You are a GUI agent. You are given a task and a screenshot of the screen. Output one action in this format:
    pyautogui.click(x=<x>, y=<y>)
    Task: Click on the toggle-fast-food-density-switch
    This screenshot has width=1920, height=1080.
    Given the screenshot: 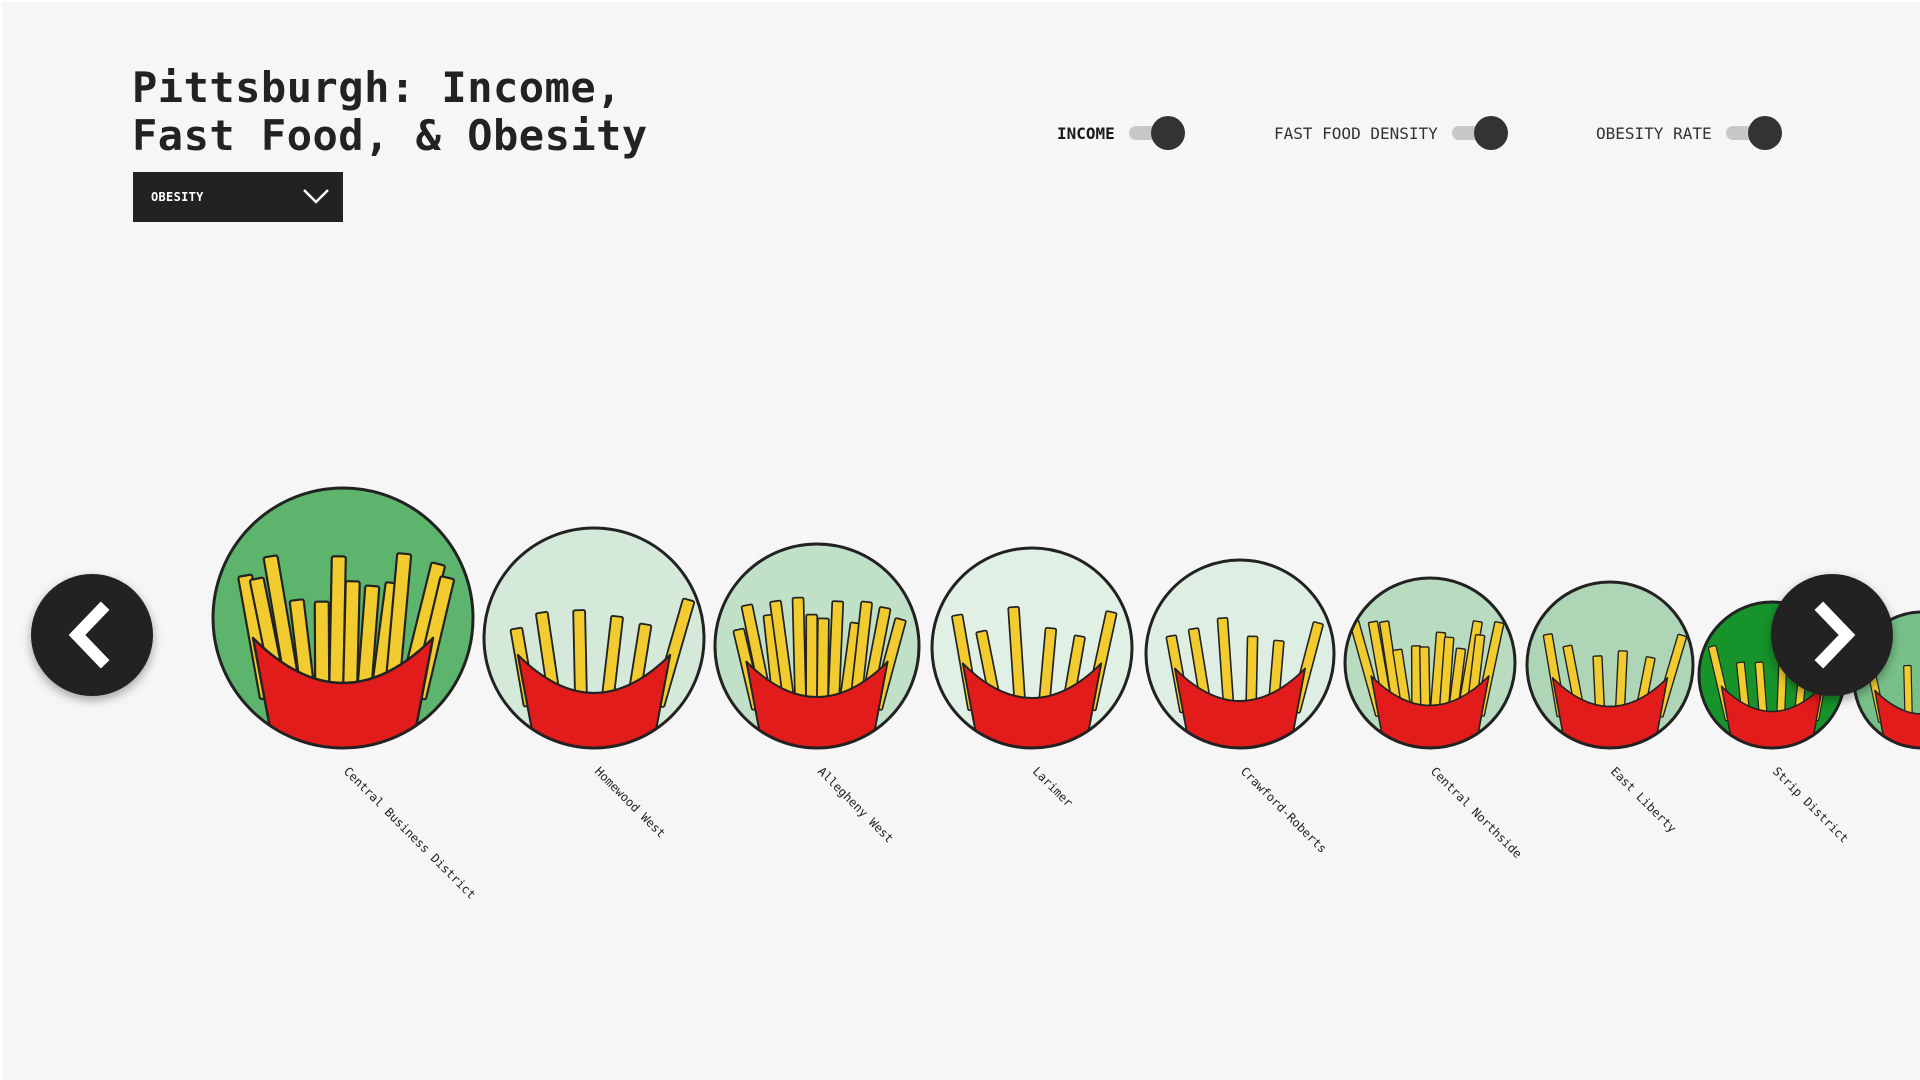 What is the action you would take?
    pyautogui.click(x=1479, y=133)
    